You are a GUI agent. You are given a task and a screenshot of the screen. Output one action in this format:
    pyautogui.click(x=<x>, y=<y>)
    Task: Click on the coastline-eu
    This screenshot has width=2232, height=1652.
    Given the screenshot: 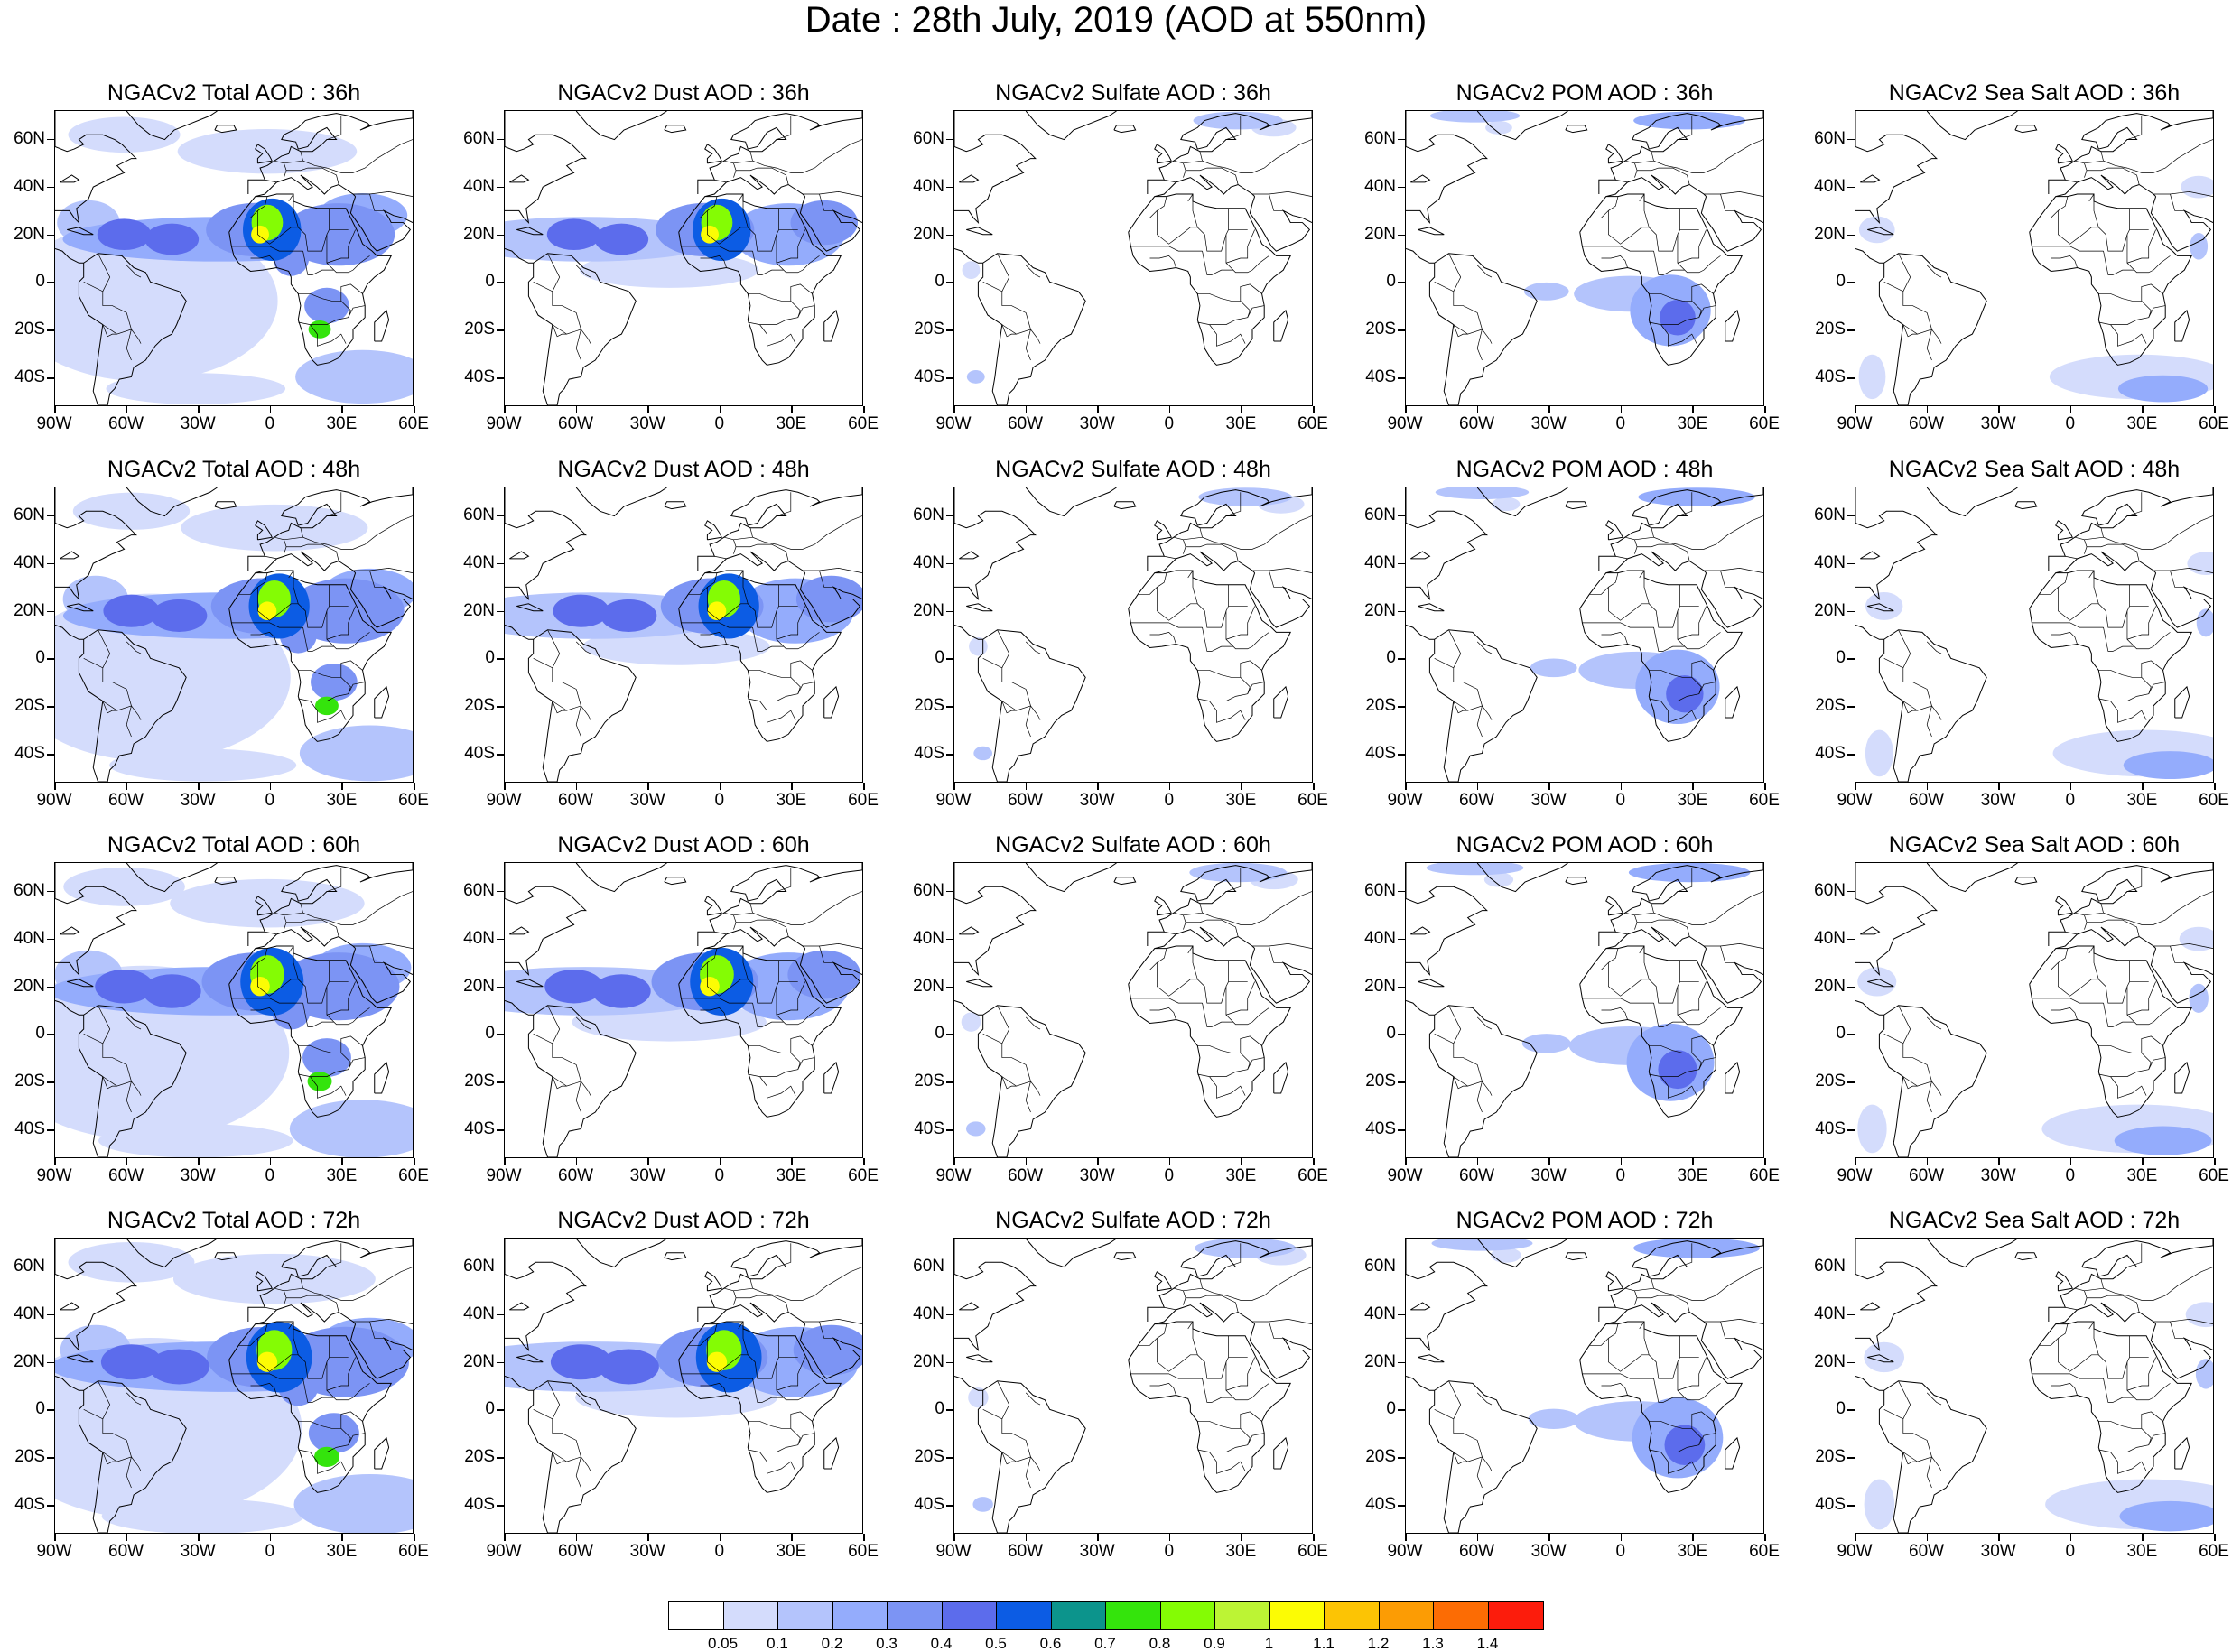 What is the action you would take?
    pyautogui.click(x=779, y=1281)
    